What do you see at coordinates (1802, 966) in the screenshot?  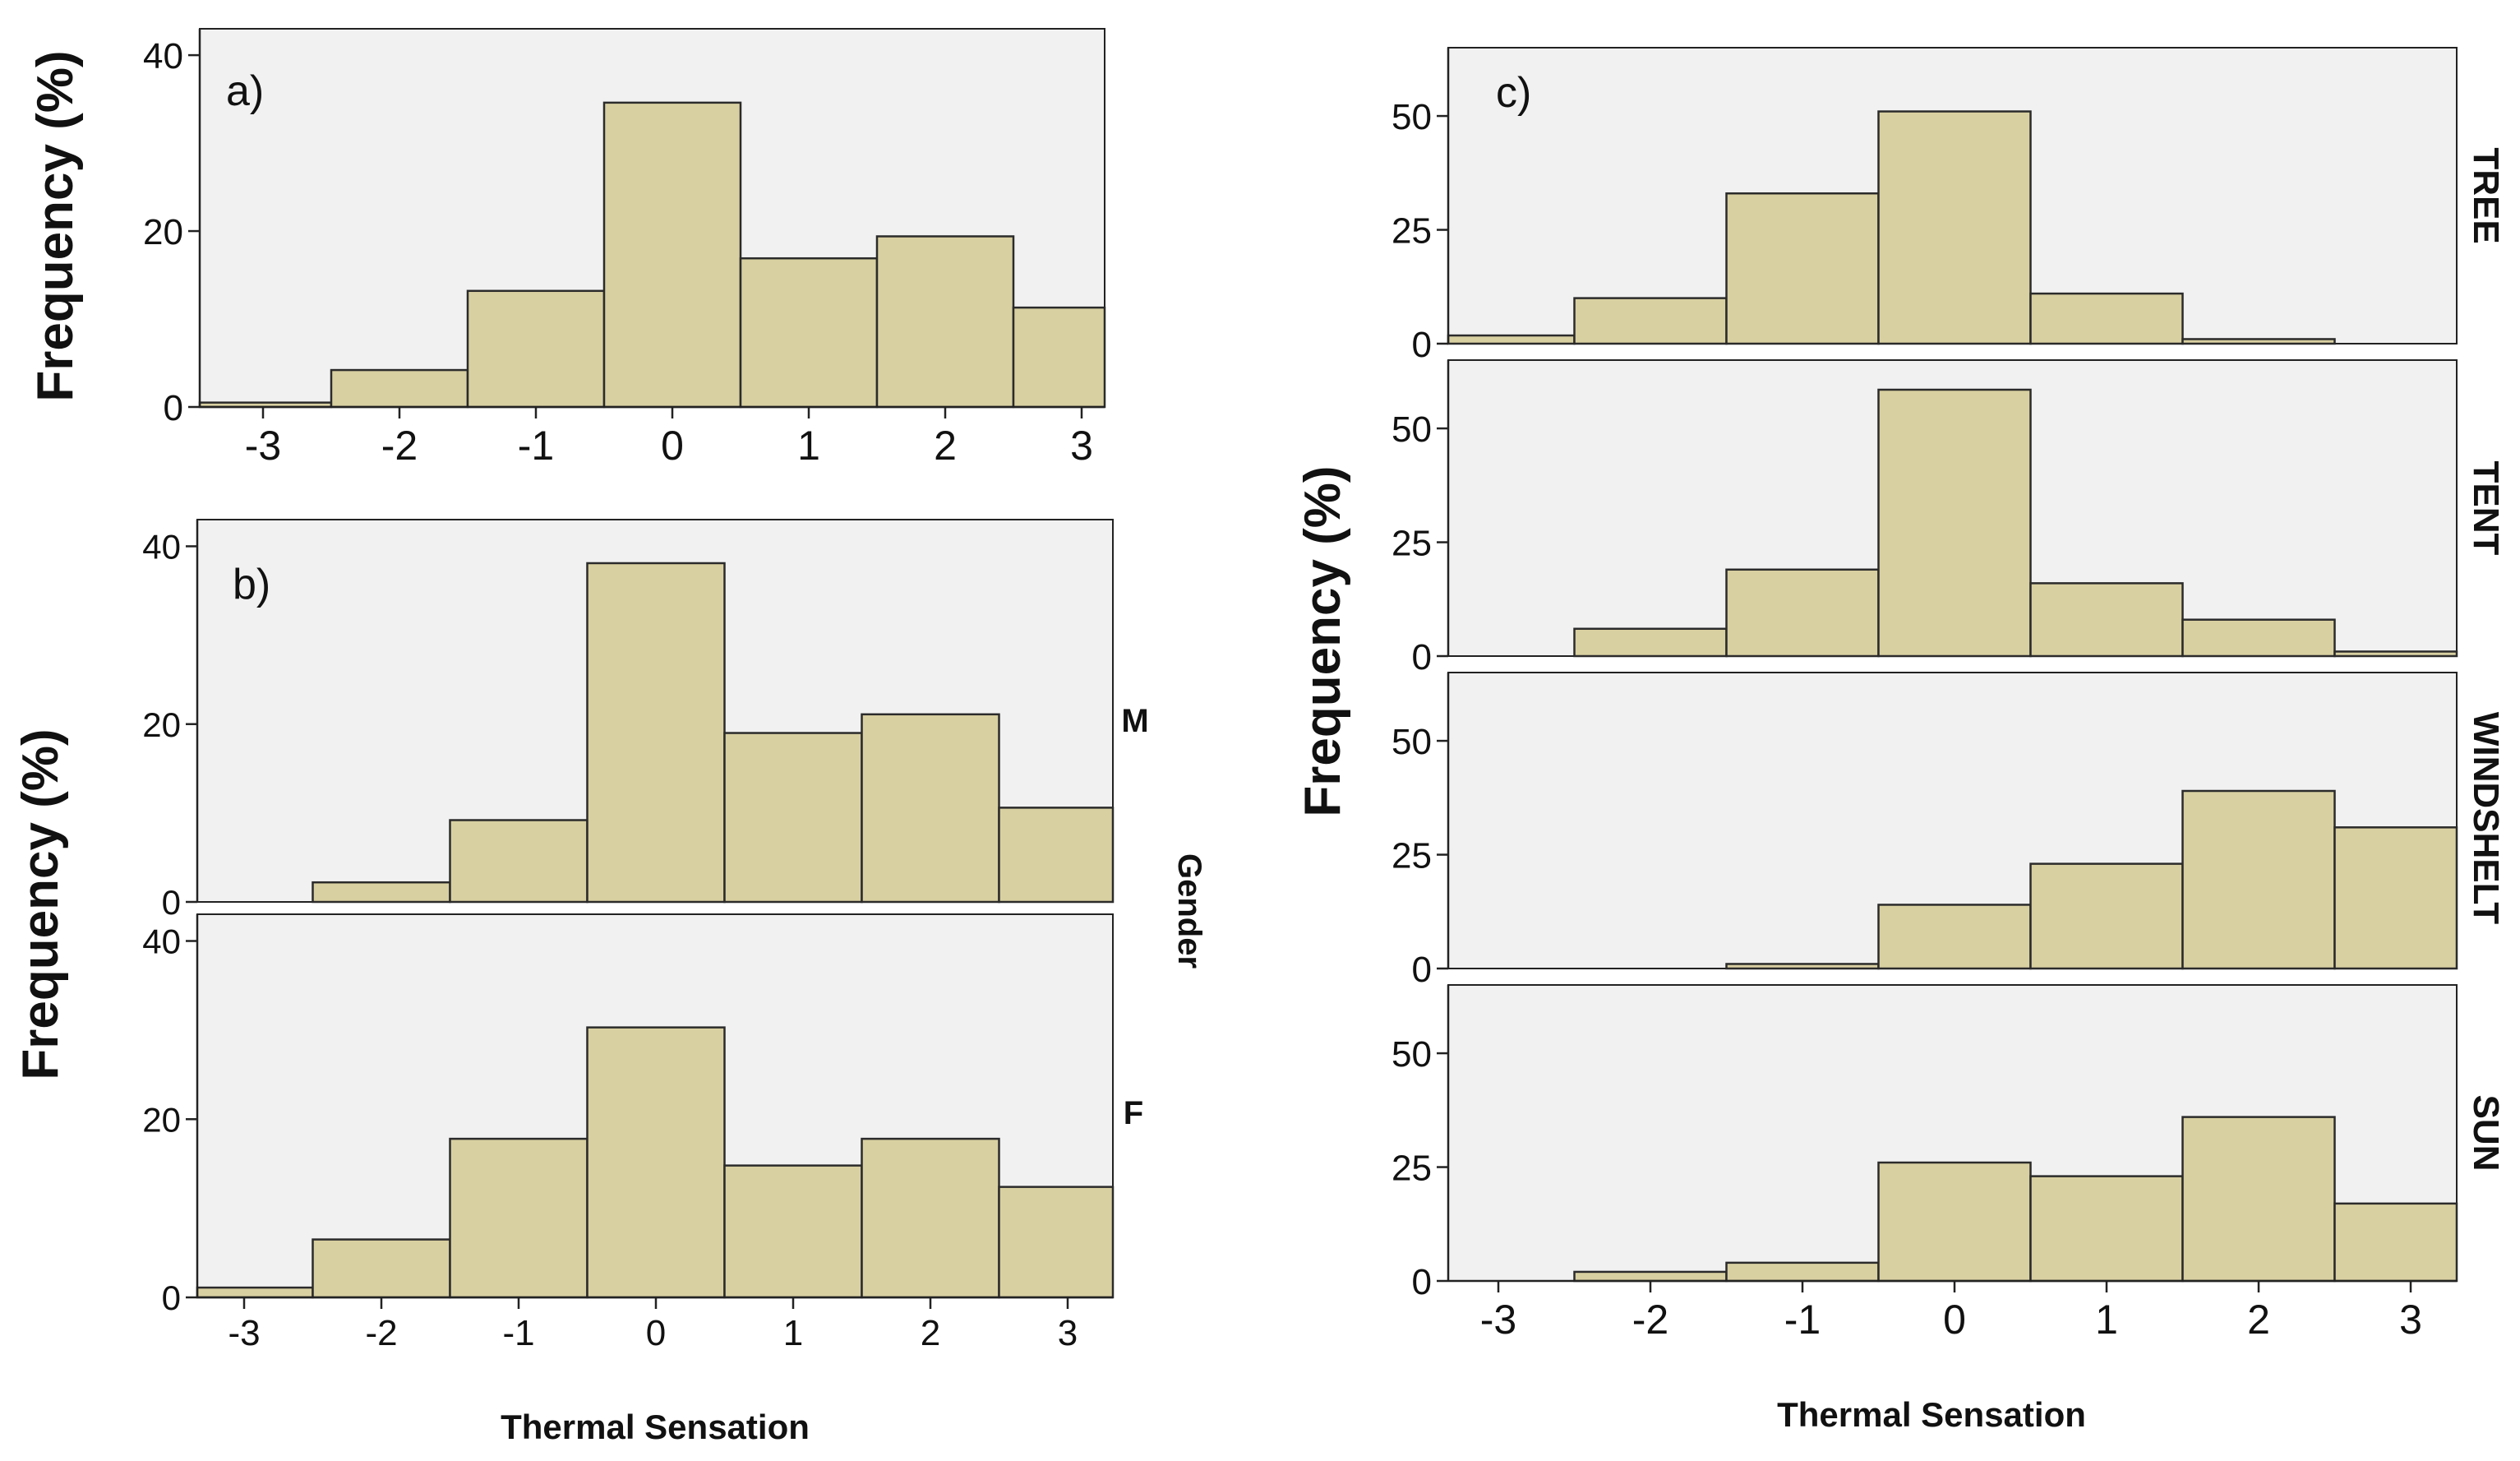 I see `bar-c-windshelt--1` at bounding box center [1802, 966].